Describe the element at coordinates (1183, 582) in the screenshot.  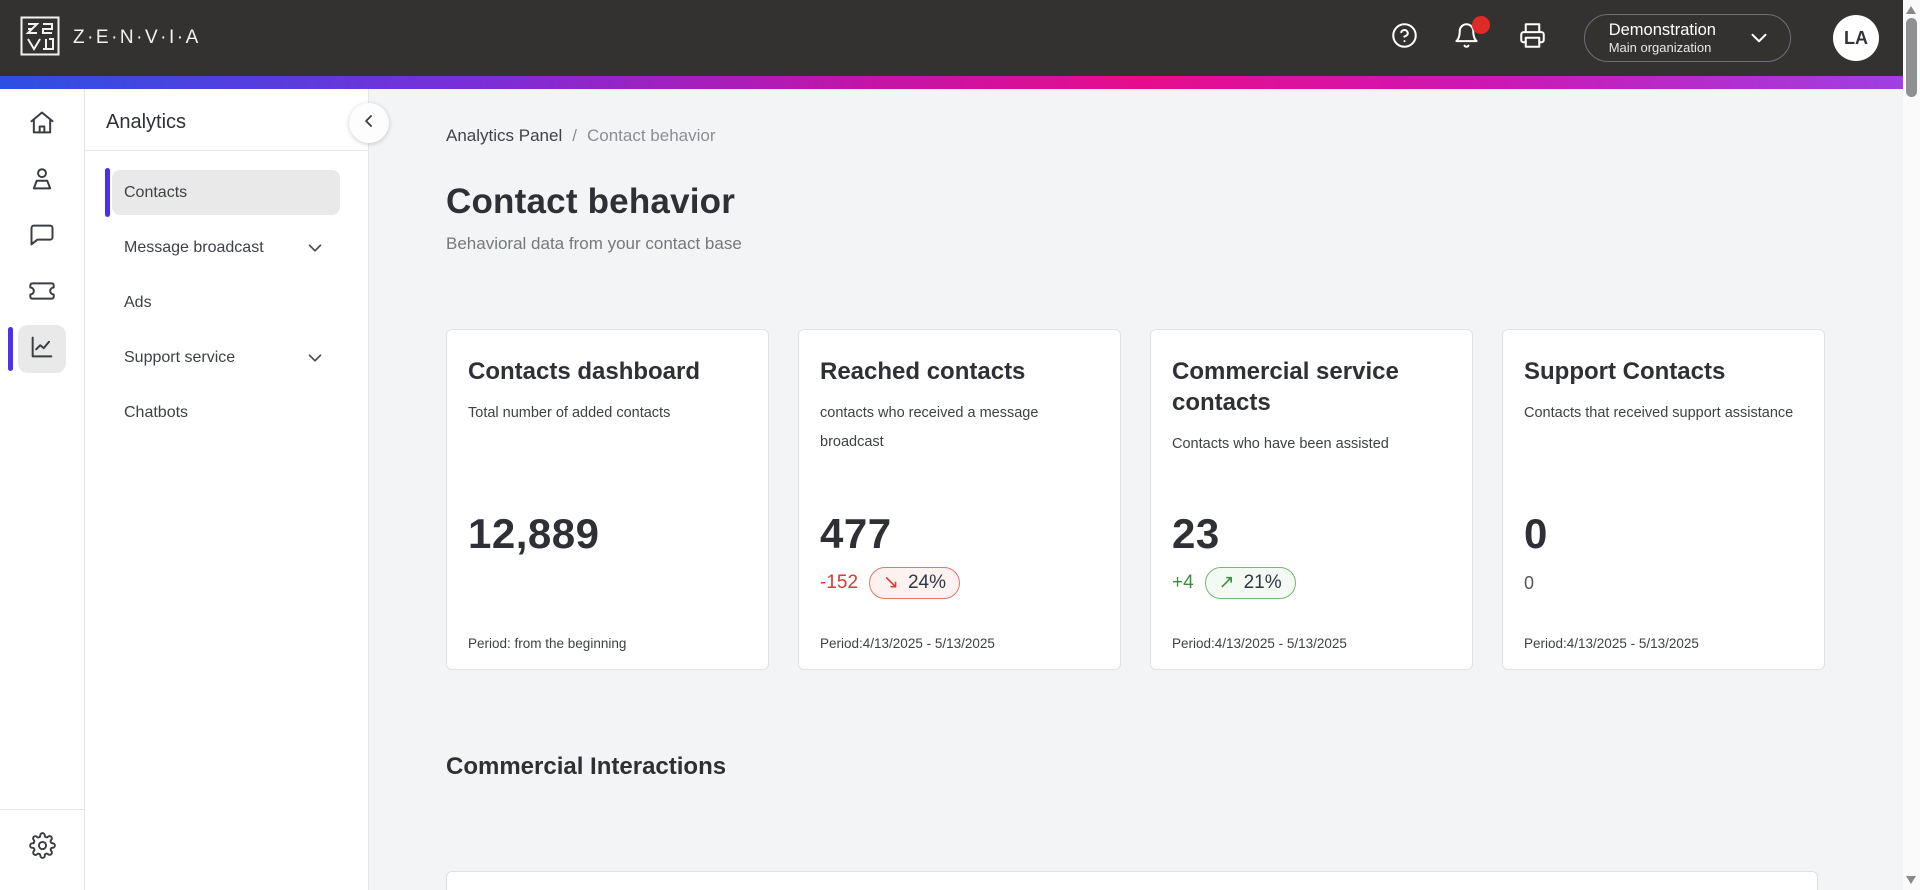
I see `card-delta: +4` at that location.